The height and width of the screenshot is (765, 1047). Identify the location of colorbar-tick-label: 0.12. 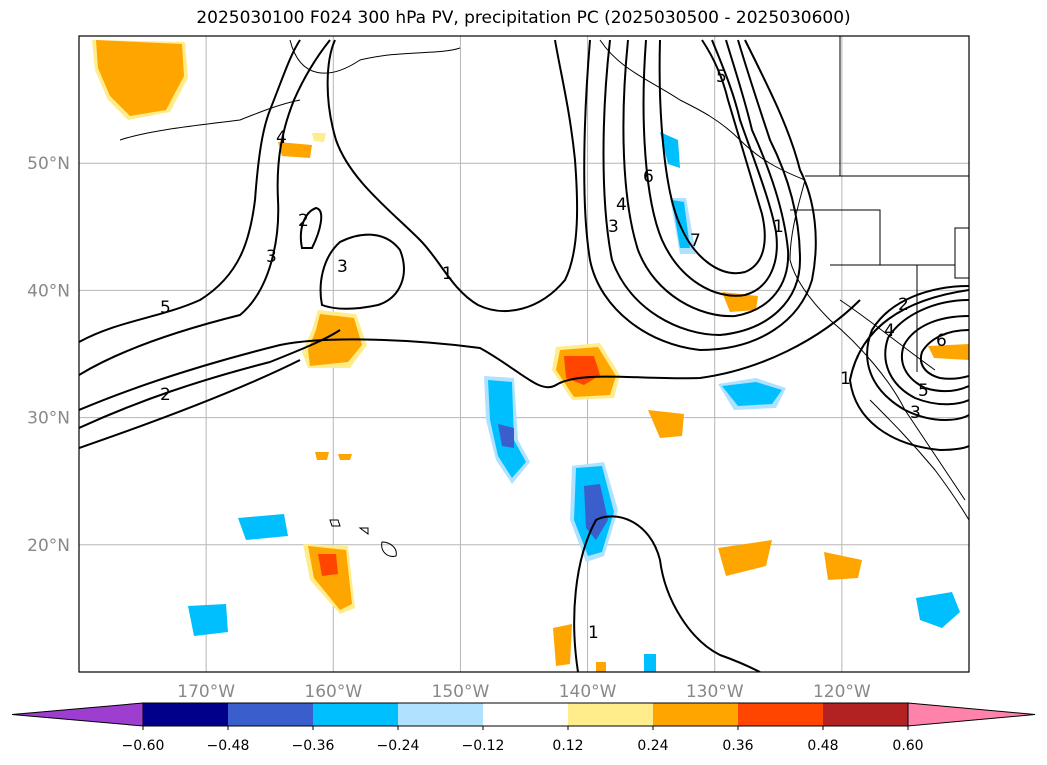
(567, 746).